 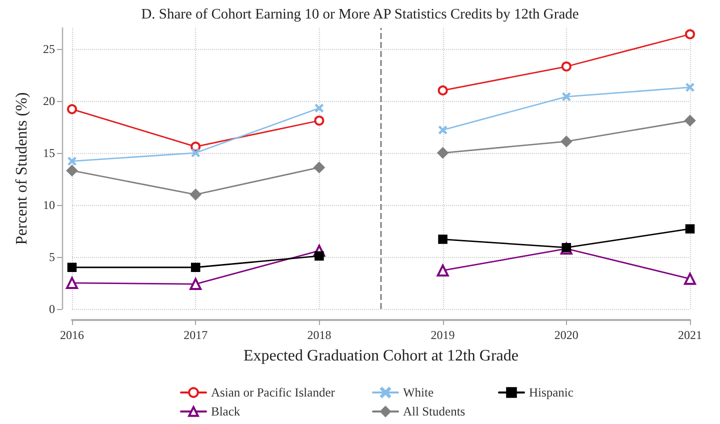 I want to click on y-axis-title: Percent of Students (%), so click(x=22, y=168).